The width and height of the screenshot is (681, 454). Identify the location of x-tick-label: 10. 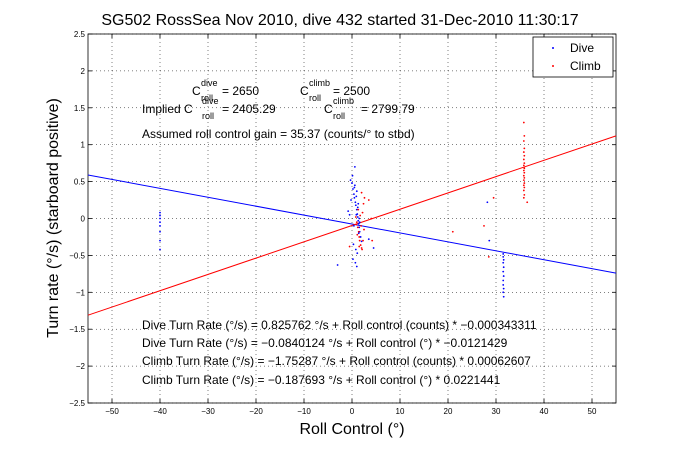
(400, 411).